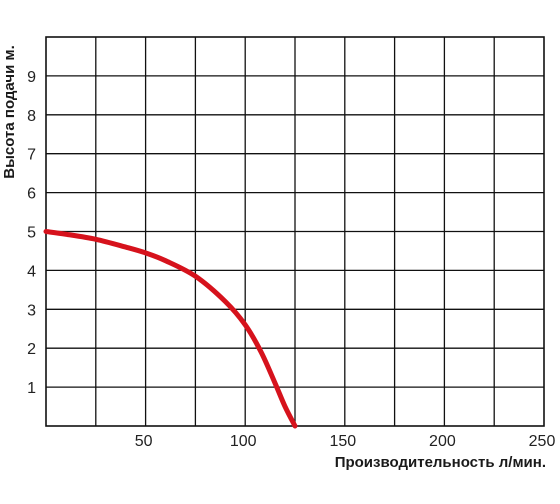 This screenshot has width=560, height=504. I want to click on y-axis-title: Высота подачи м., so click(9, 112).